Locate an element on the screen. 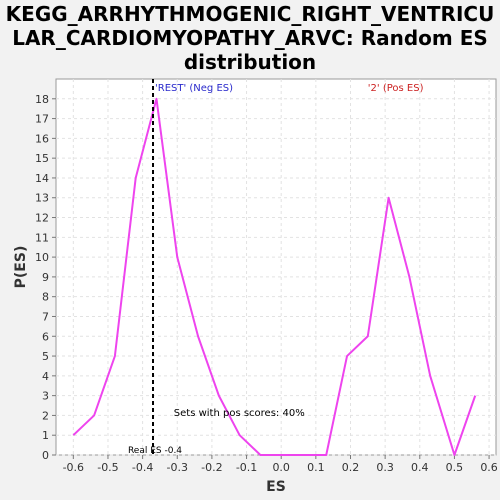  y-tick-label: 13 is located at coordinates (42, 198).